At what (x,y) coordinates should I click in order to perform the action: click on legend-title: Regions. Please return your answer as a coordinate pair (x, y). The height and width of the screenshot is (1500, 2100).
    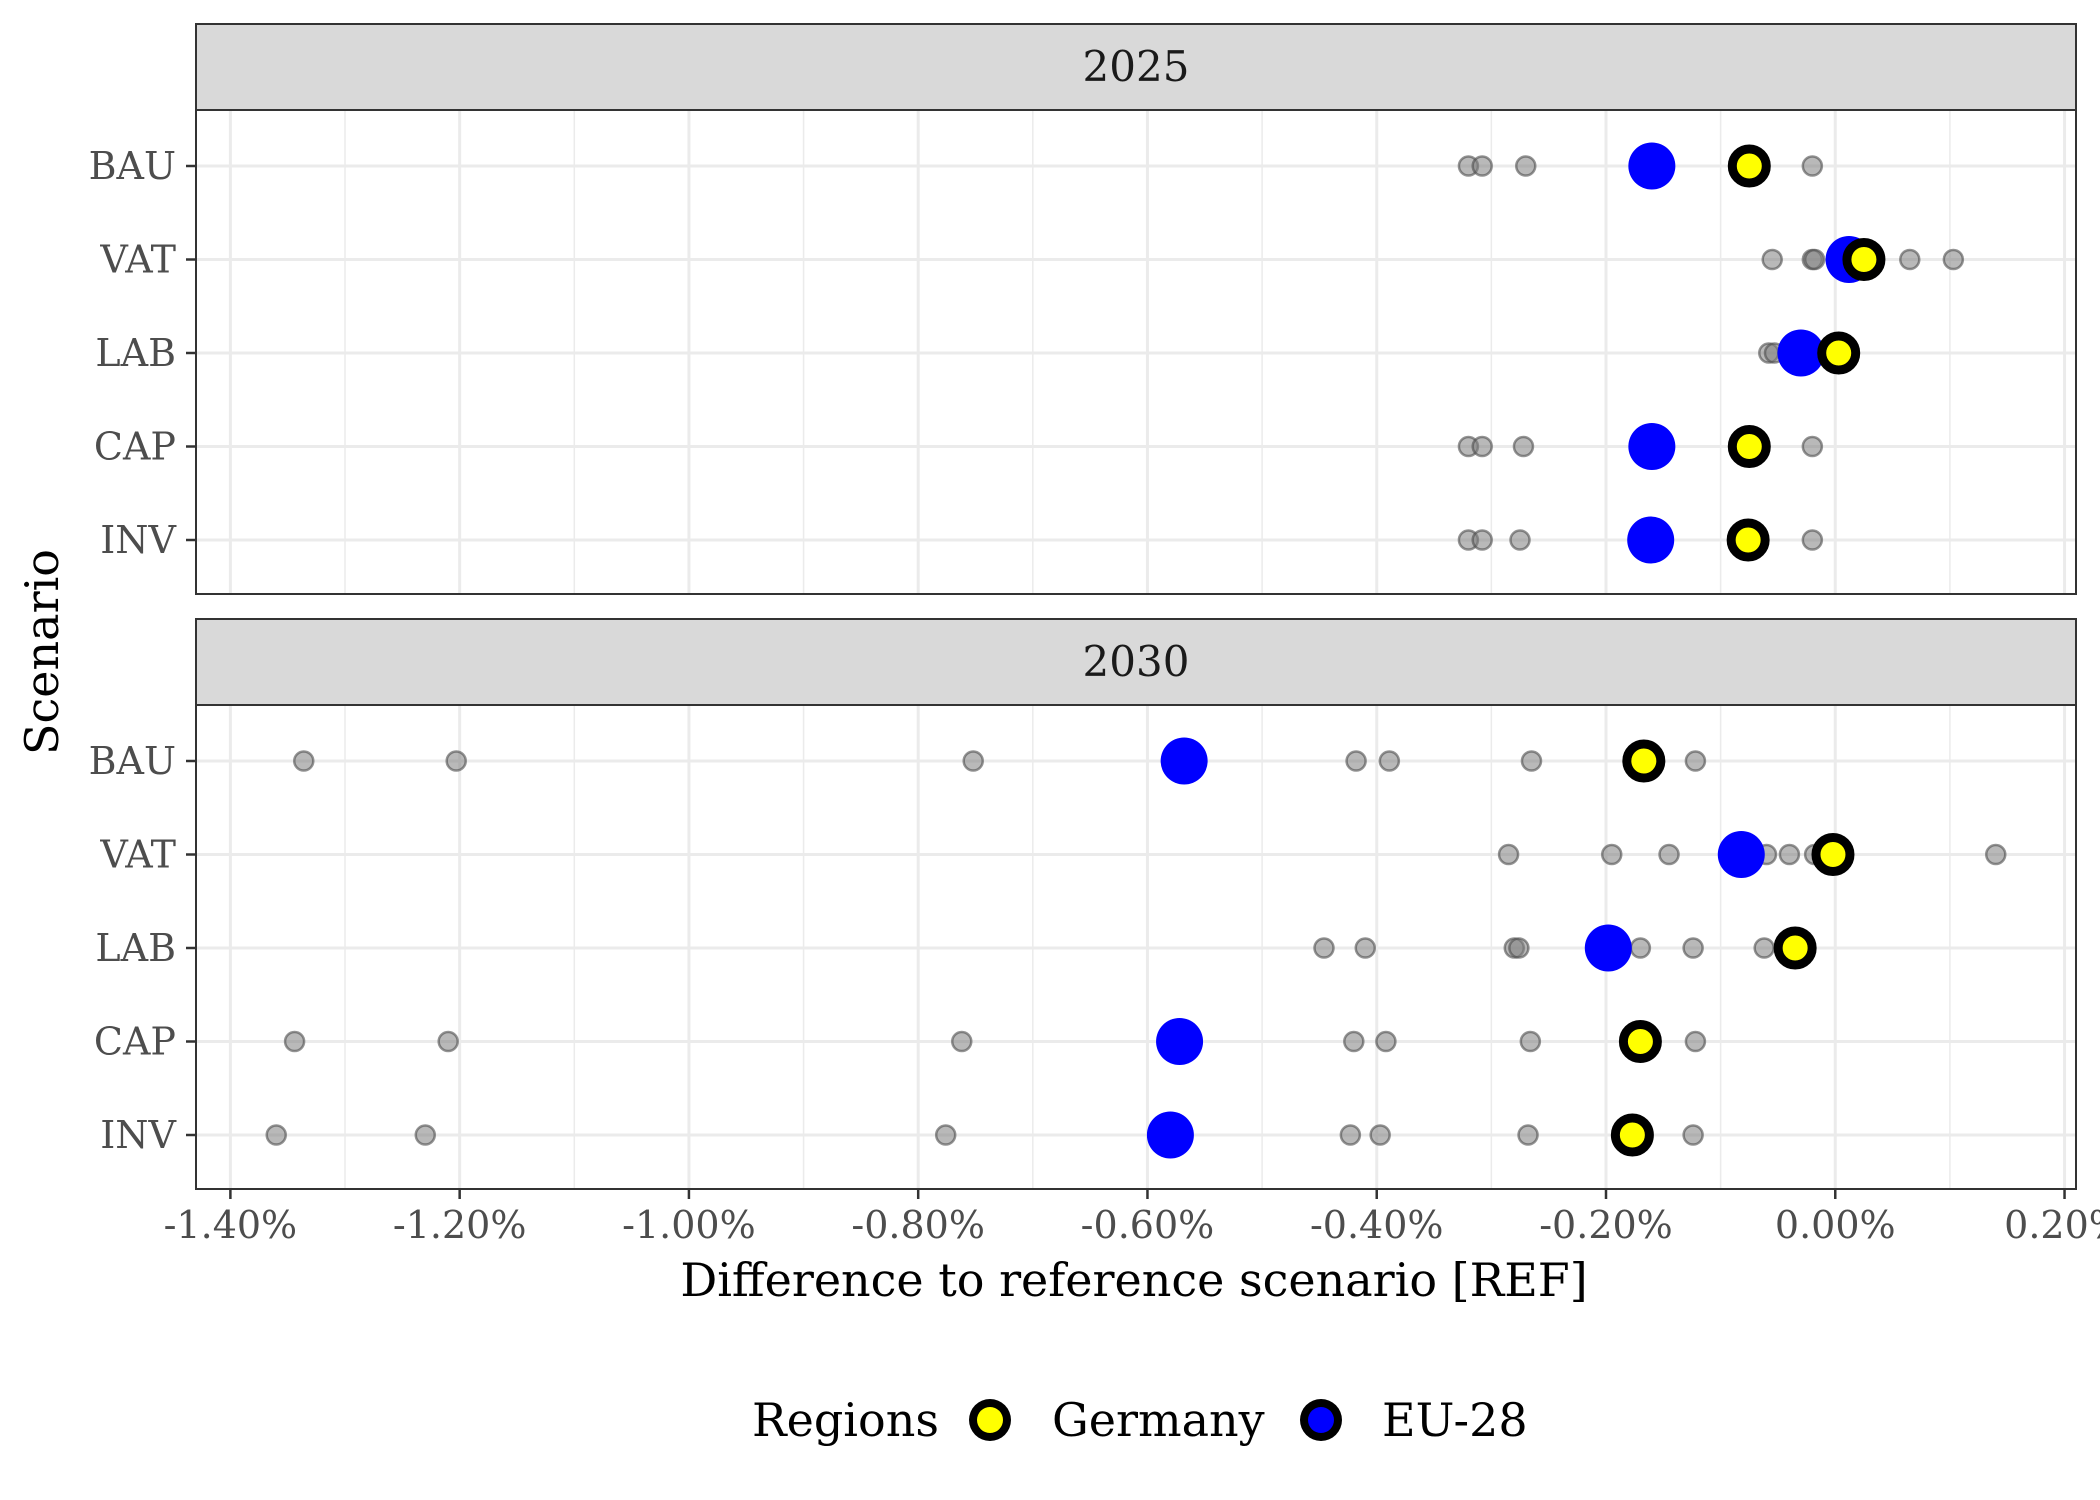
    Looking at the image, I should click on (845, 1420).